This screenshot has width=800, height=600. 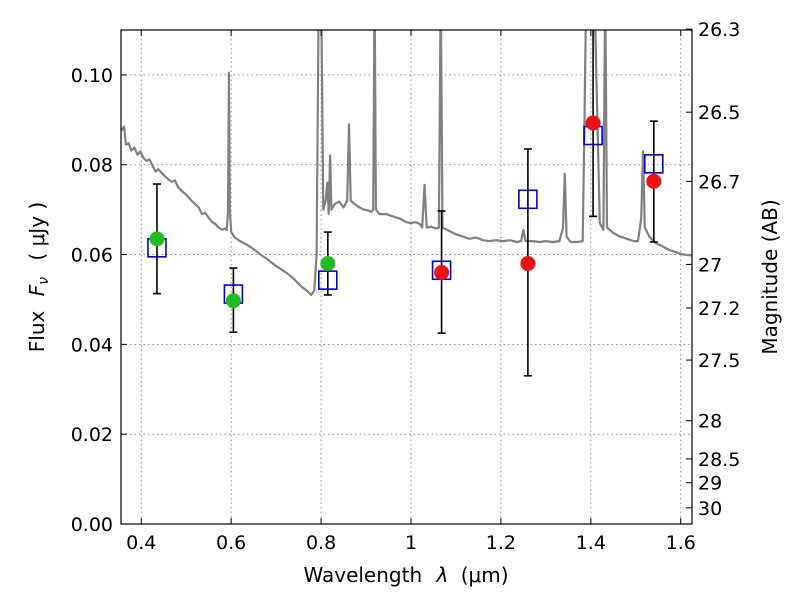 I want to click on right-tick-label: 26.7, so click(x=719, y=182).